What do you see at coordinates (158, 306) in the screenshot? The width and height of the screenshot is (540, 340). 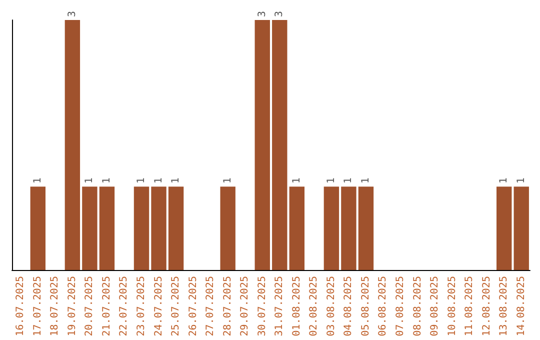 I see `x-tick-label: 24.07.2025` at bounding box center [158, 306].